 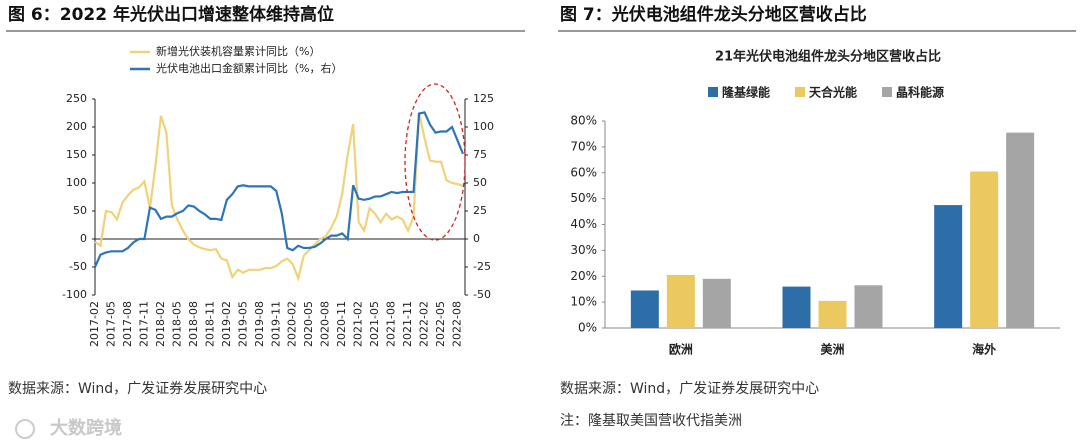 I want to click on y-tick-label: -100, so click(x=74, y=294).